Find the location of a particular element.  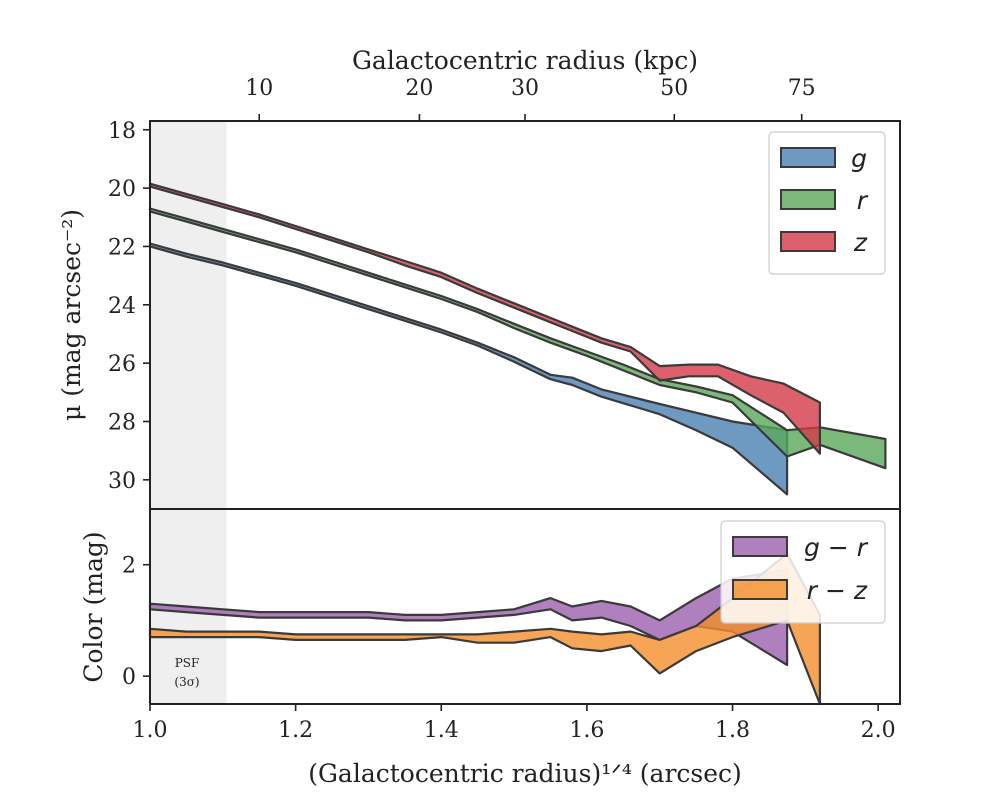

top-x-axis-title: Galactocentric radius (kpc) is located at coordinates (525, 60).